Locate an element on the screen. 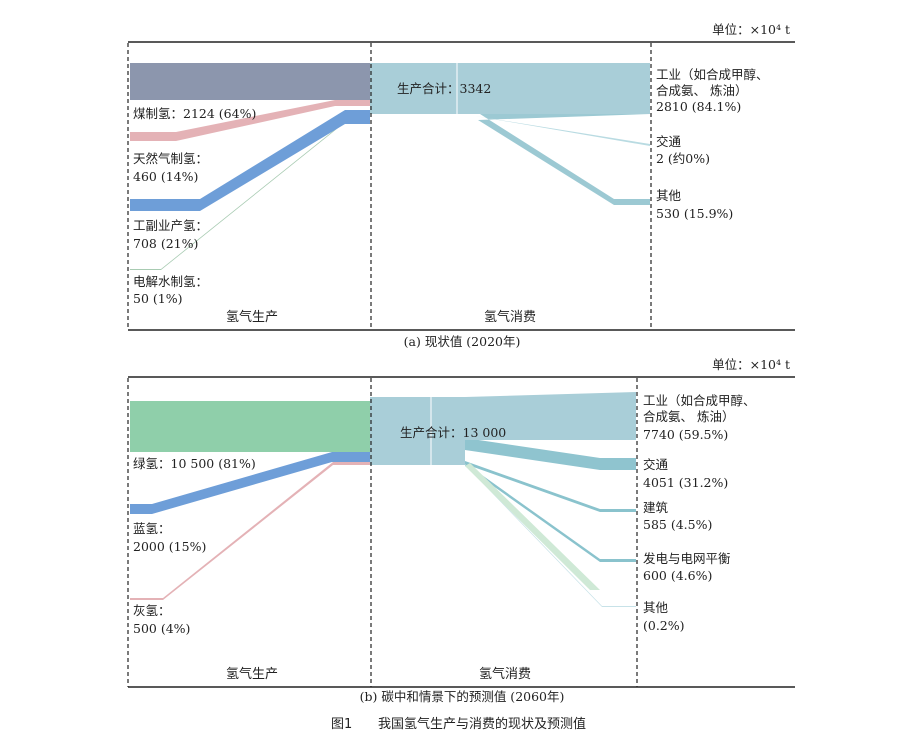 The image size is (920, 752). panel-a-target-other-name: 其他 is located at coordinates (669, 195).